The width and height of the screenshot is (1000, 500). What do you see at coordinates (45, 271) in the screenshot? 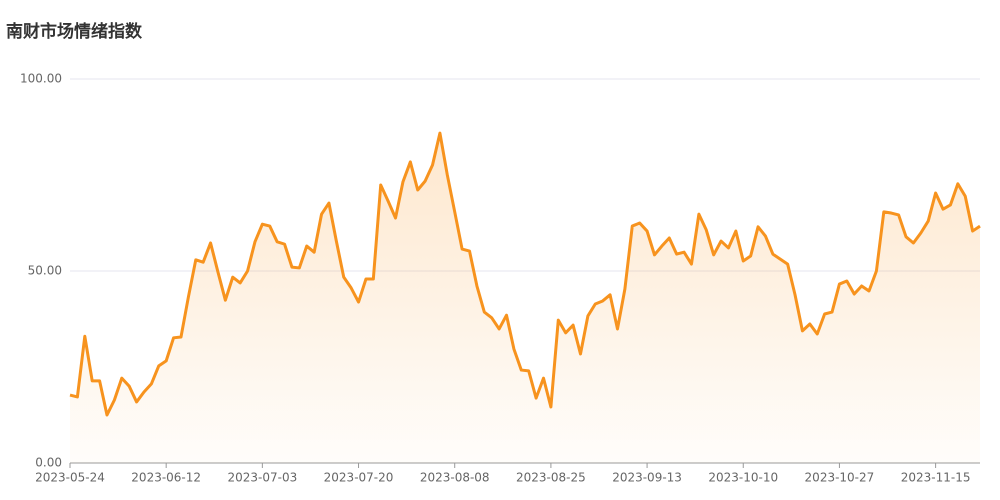
I see `y-tick-label: 50.00` at bounding box center [45, 271].